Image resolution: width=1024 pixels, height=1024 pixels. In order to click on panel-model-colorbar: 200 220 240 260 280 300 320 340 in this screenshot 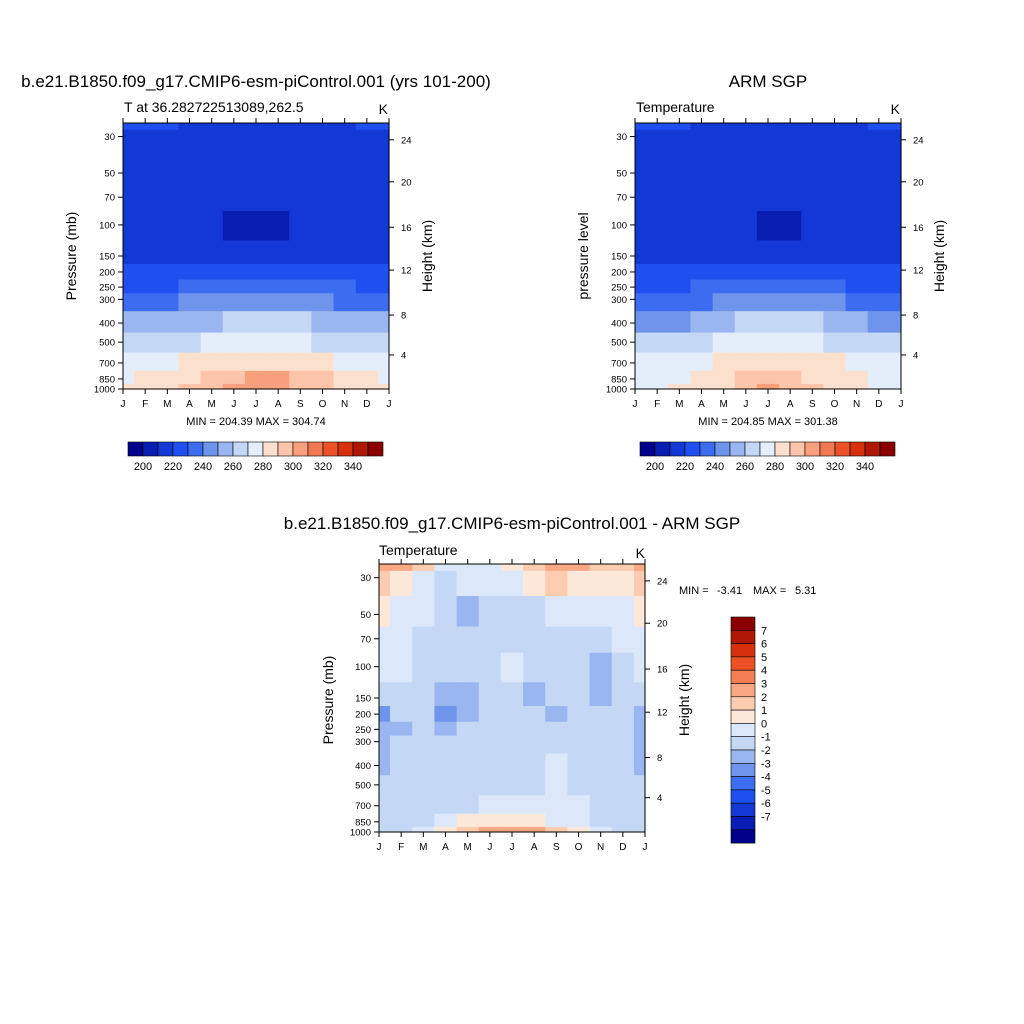, I will do `click(255, 457)`.